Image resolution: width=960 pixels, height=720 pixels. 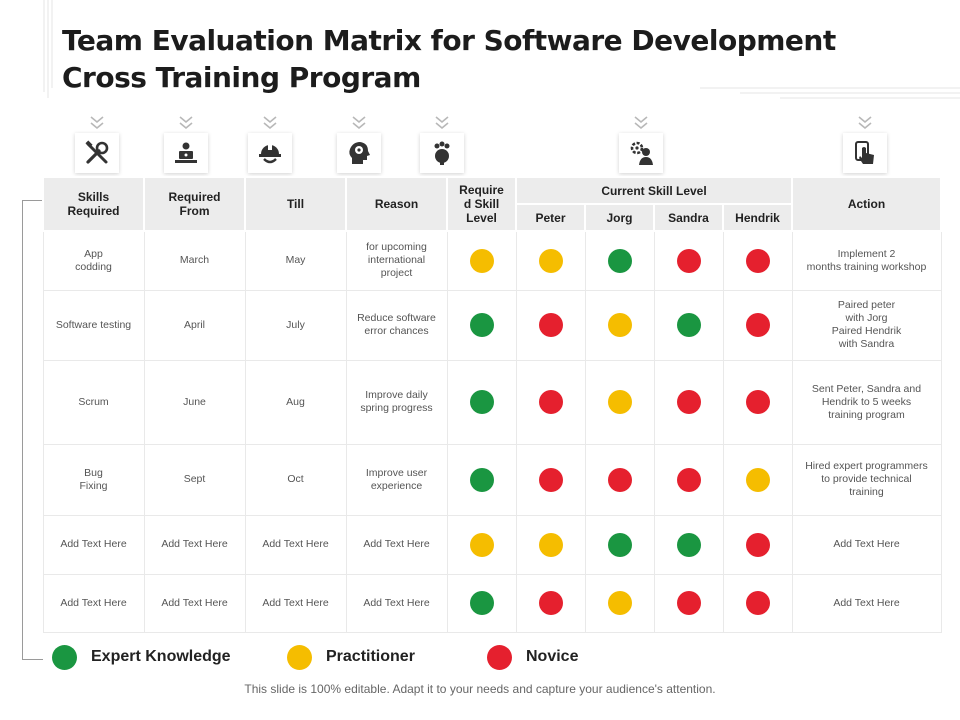 What do you see at coordinates (552, 656) in the screenshot?
I see `legend-label-novice: Novice` at bounding box center [552, 656].